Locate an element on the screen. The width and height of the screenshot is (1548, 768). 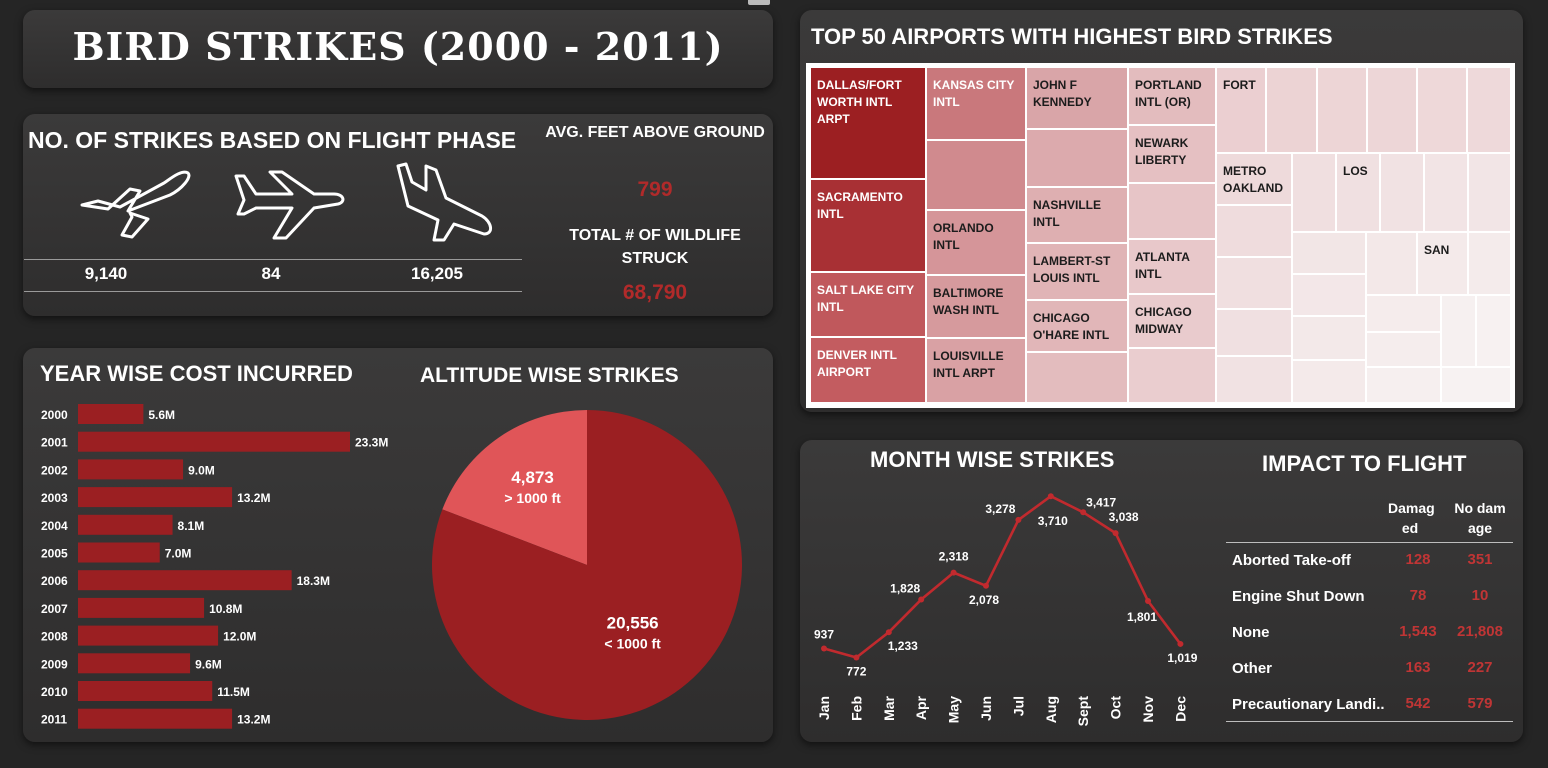
flight-phase-title: NO. OF STRIKES BASED ON FLIGHT PHASE is located at coordinates (272, 140).